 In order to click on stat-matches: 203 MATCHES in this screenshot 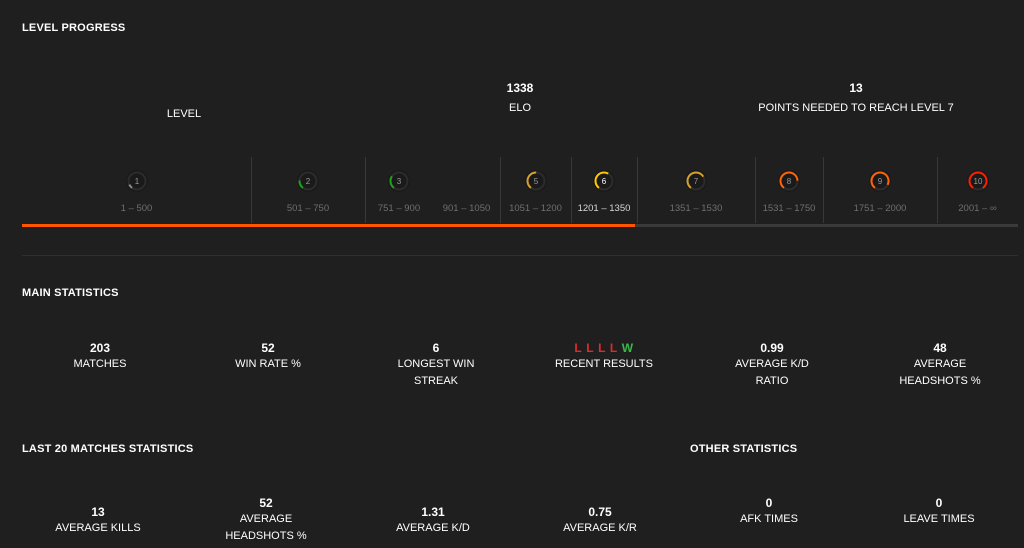, I will do `click(100, 356)`.